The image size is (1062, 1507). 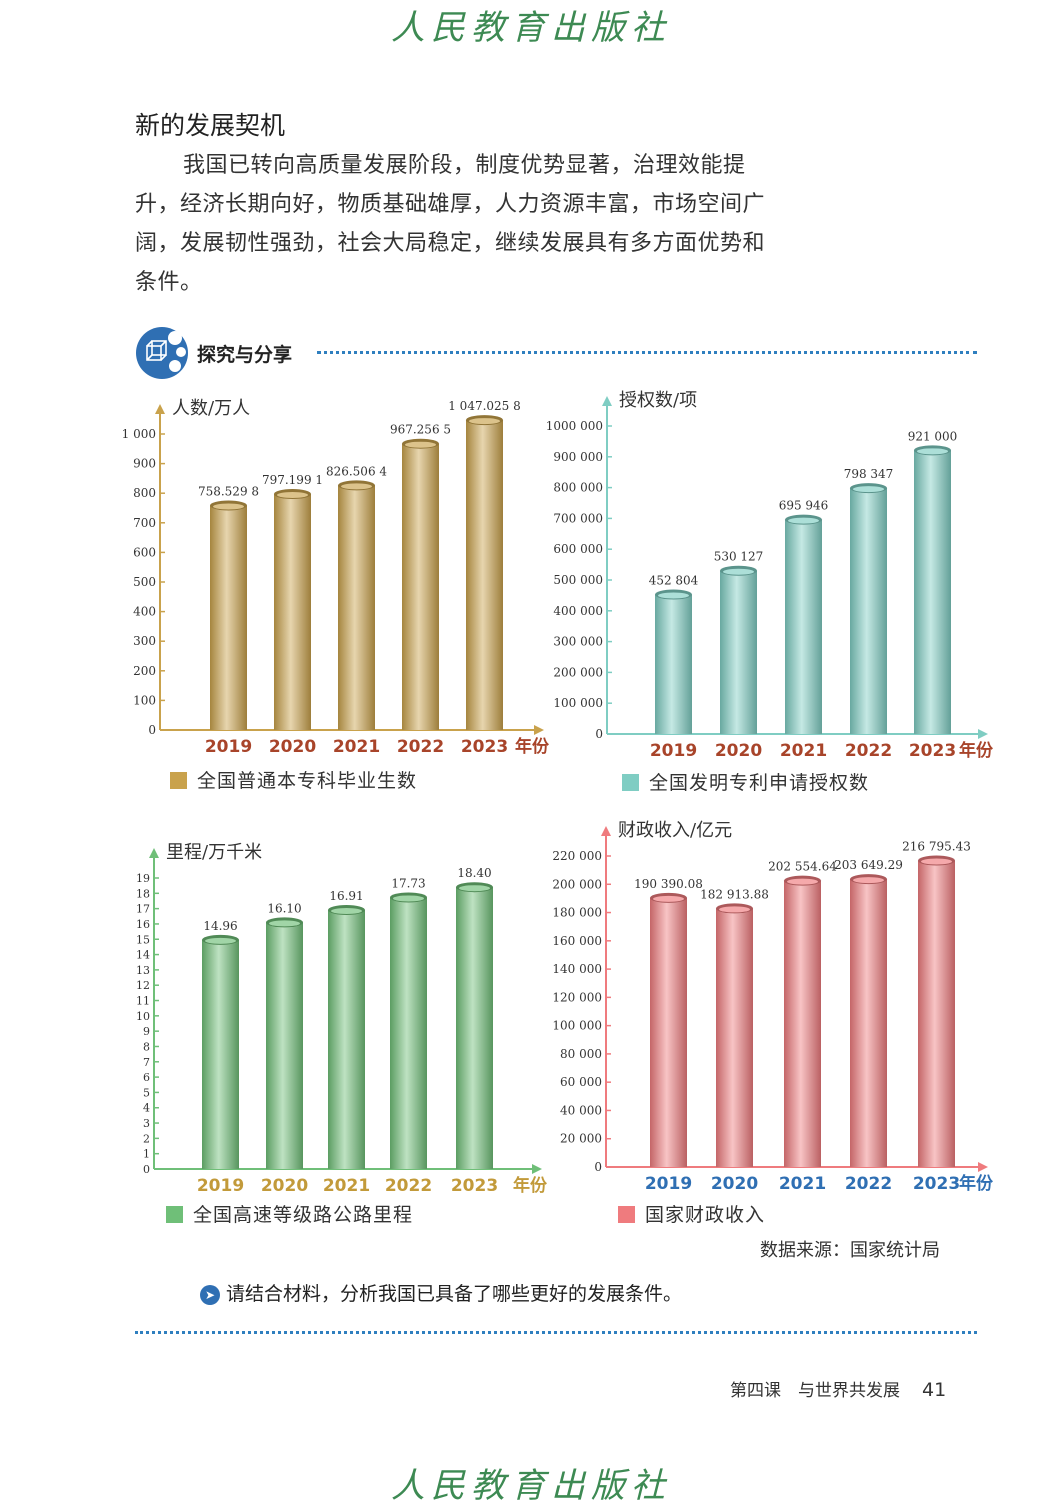 I want to click on y-tick-label: 500 000, so click(x=578, y=580).